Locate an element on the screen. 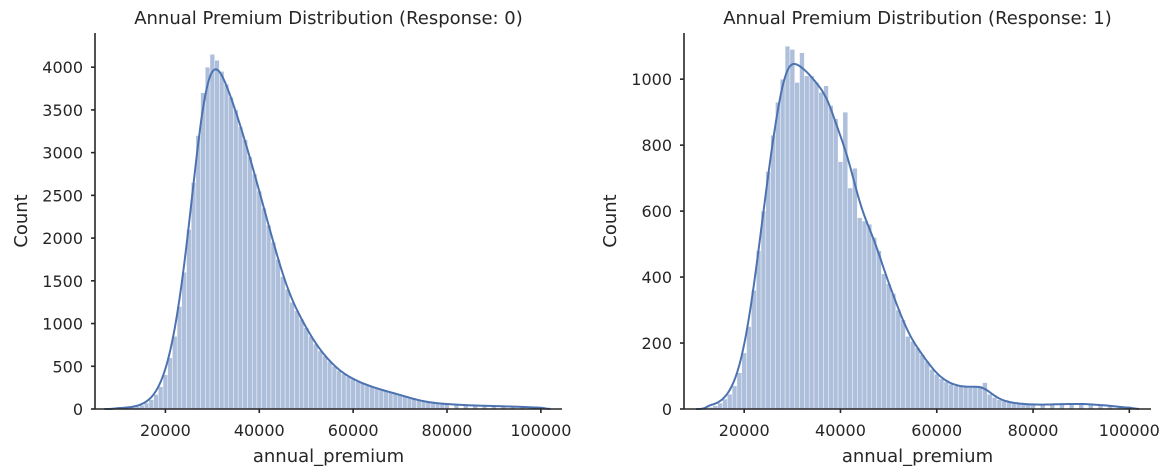 This screenshot has width=1174, height=476. y-tick-label: 1500 is located at coordinates (62, 281).